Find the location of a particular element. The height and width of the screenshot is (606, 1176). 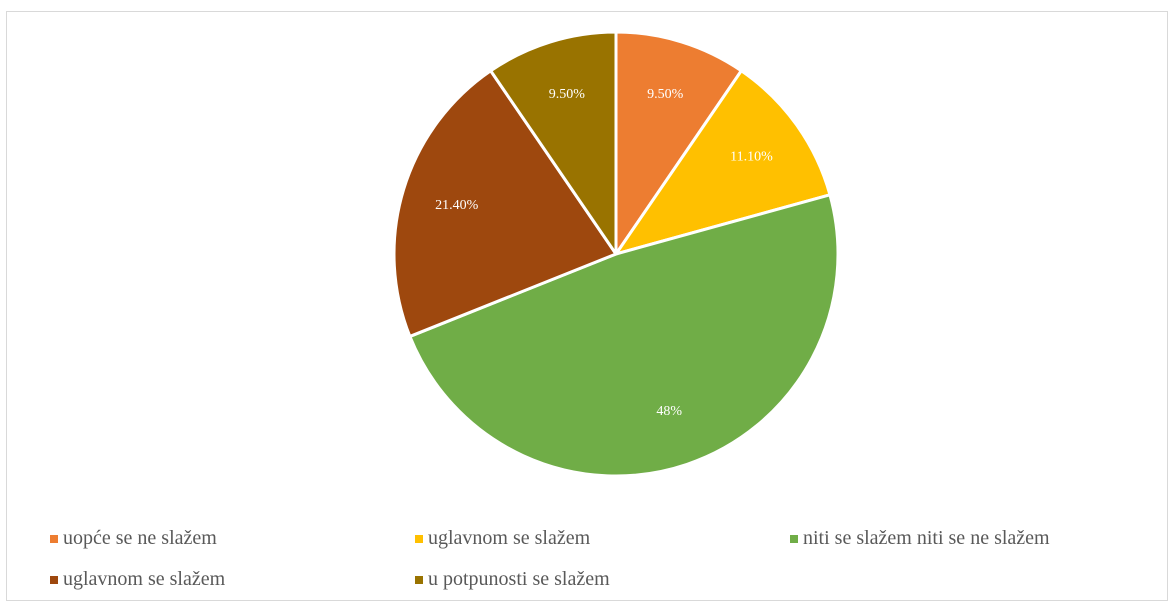

data-label: 48% is located at coordinates (669, 411).